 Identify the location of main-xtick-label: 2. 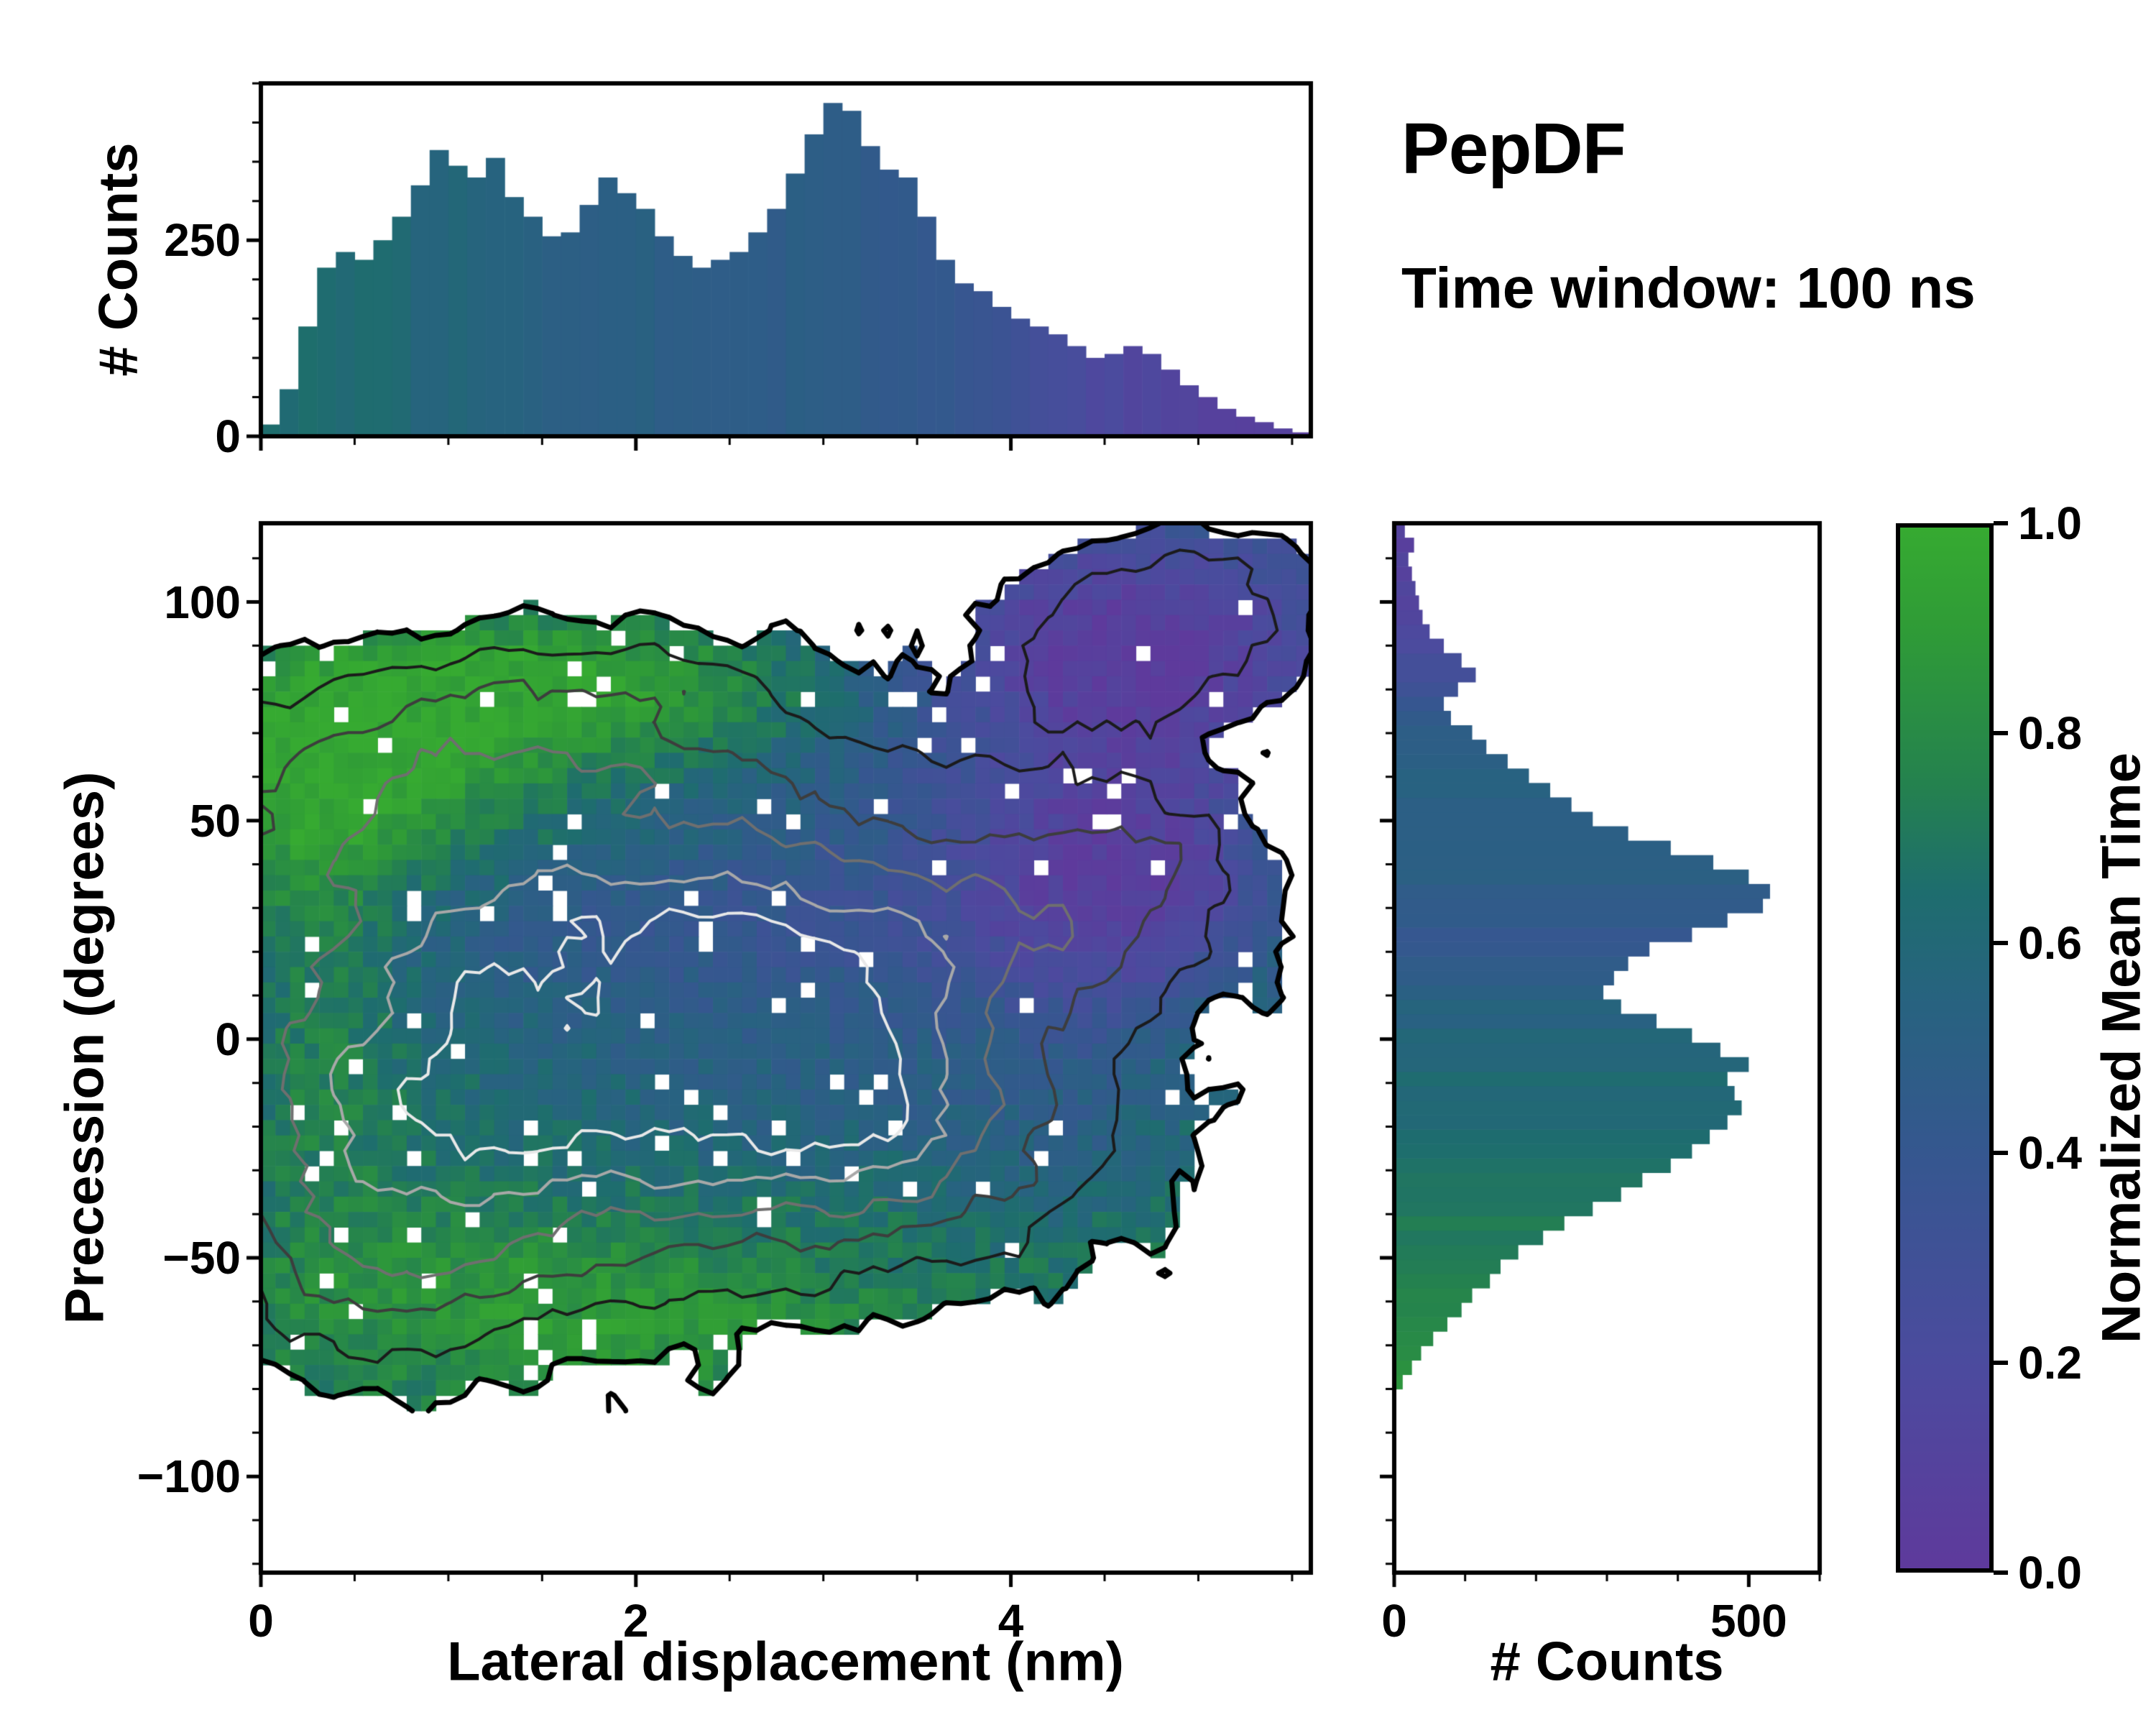
(635, 1621).